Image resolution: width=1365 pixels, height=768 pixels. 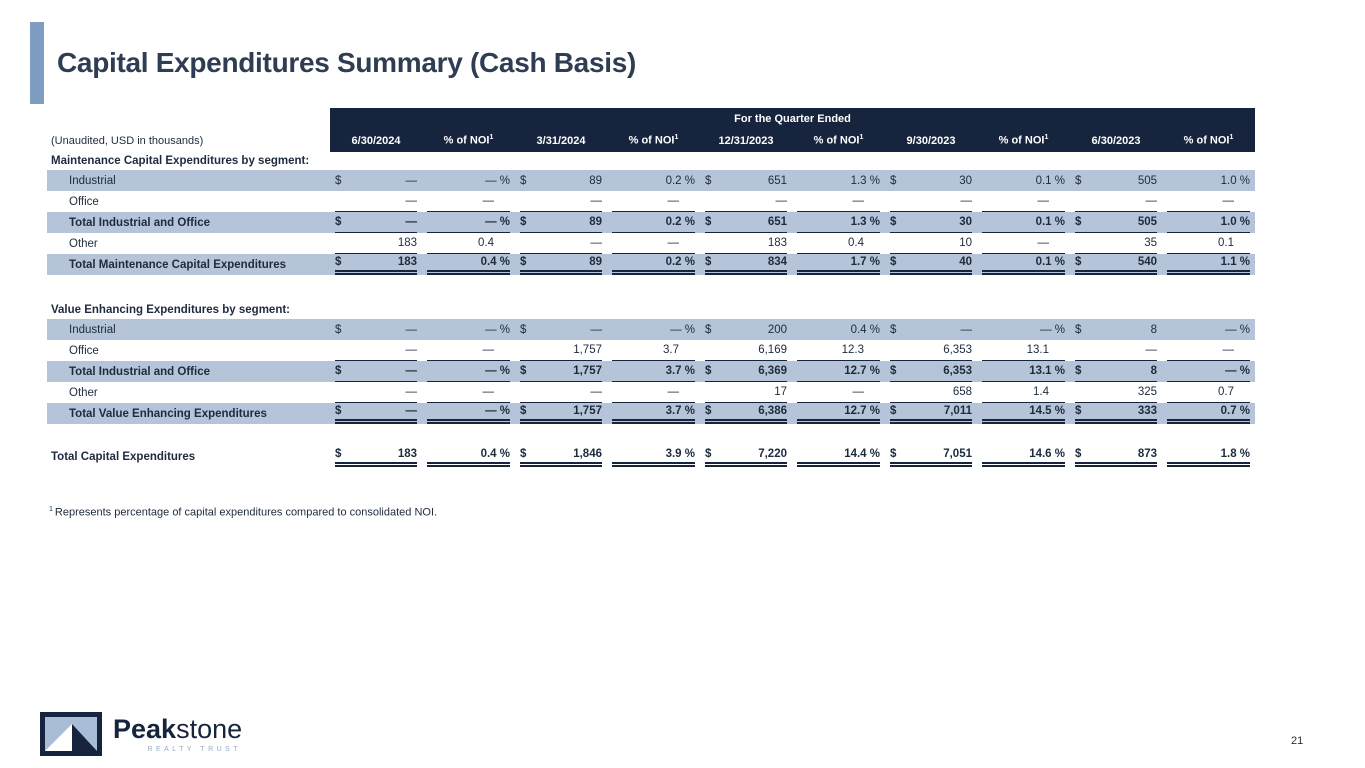 What do you see at coordinates (1209, 413) in the screenshot?
I see `pct-cell: 0.7 %` at bounding box center [1209, 413].